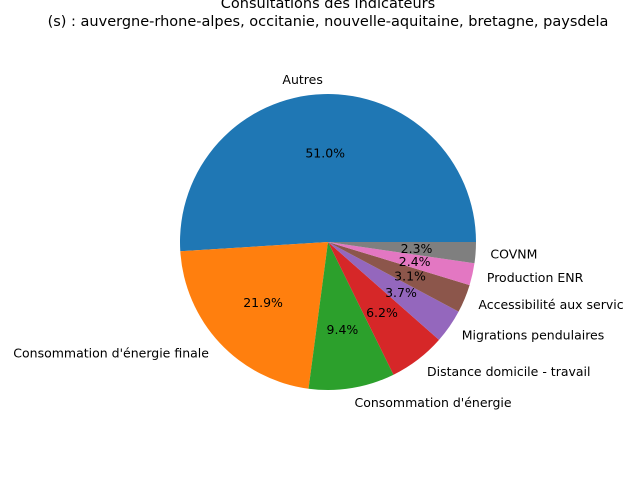  I want to click on pie-slice-consommation-d-energie-finale, so click(254, 315).